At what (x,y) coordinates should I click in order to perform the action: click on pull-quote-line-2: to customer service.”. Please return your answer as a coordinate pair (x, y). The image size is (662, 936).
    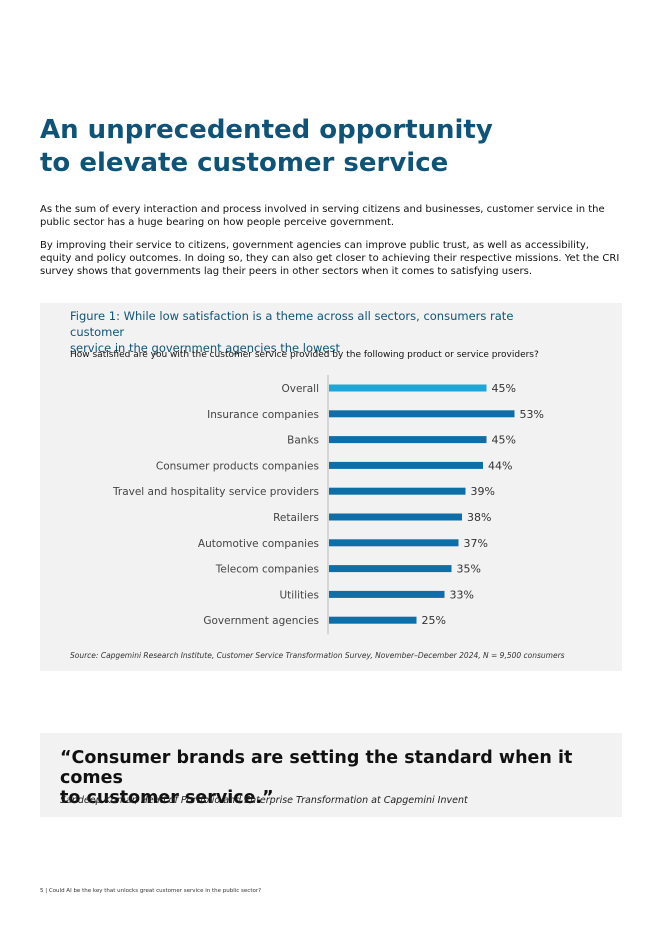
    Looking at the image, I should click on (167, 798).